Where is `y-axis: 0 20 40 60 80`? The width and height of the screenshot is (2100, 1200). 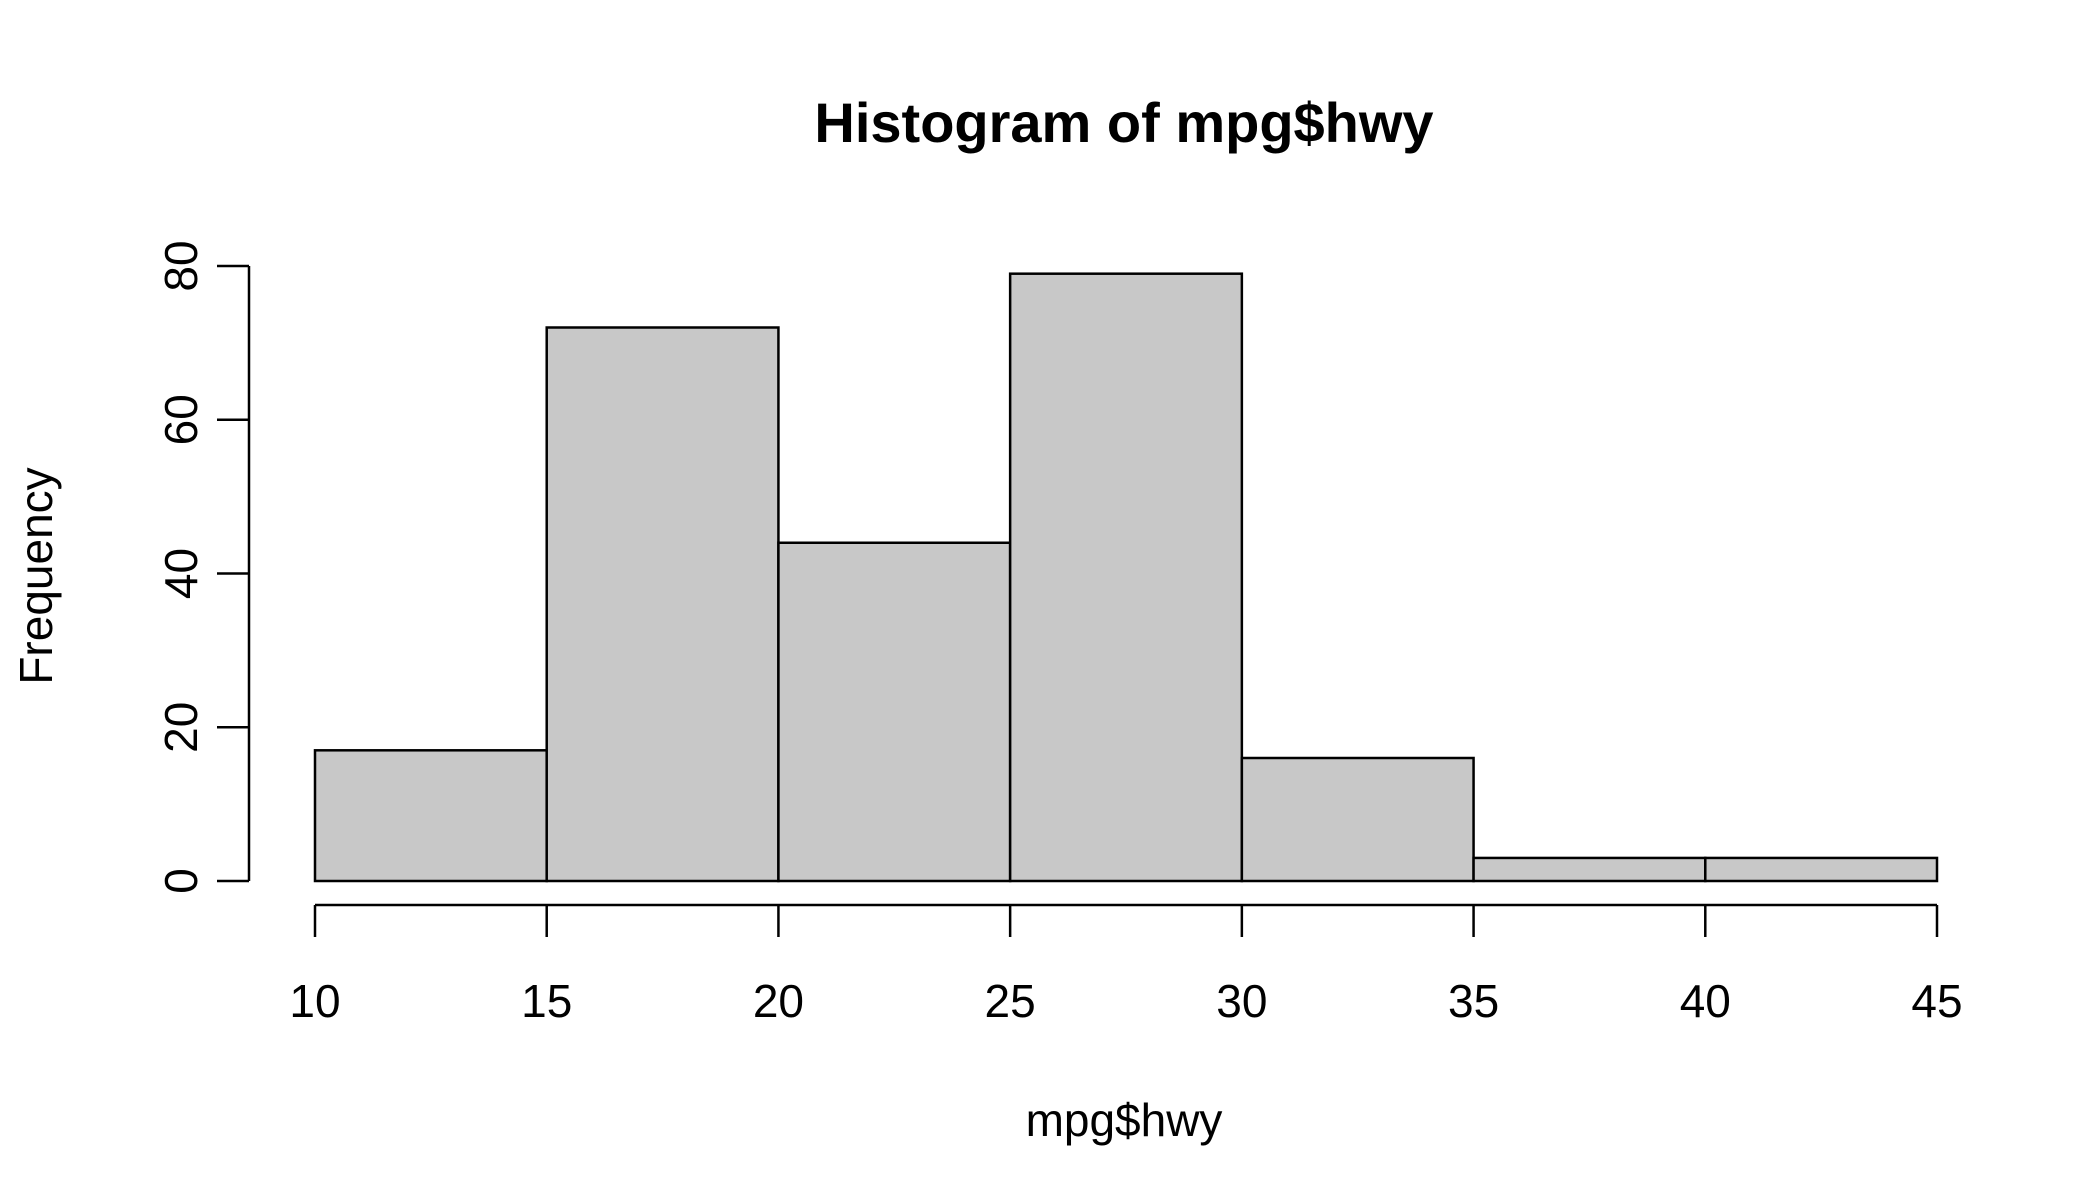
y-axis: 0 20 40 60 80 is located at coordinates (203, 567).